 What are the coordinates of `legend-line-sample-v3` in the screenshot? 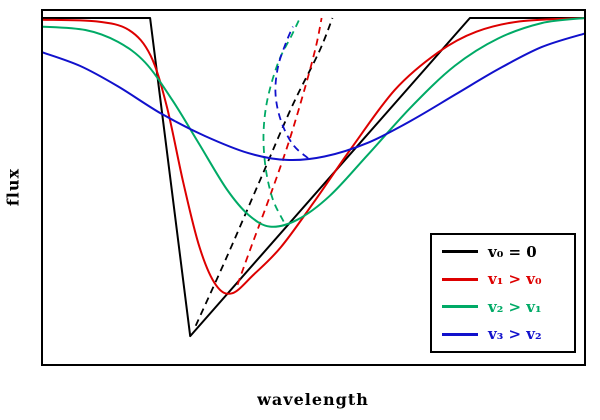 It's located at (460, 334).